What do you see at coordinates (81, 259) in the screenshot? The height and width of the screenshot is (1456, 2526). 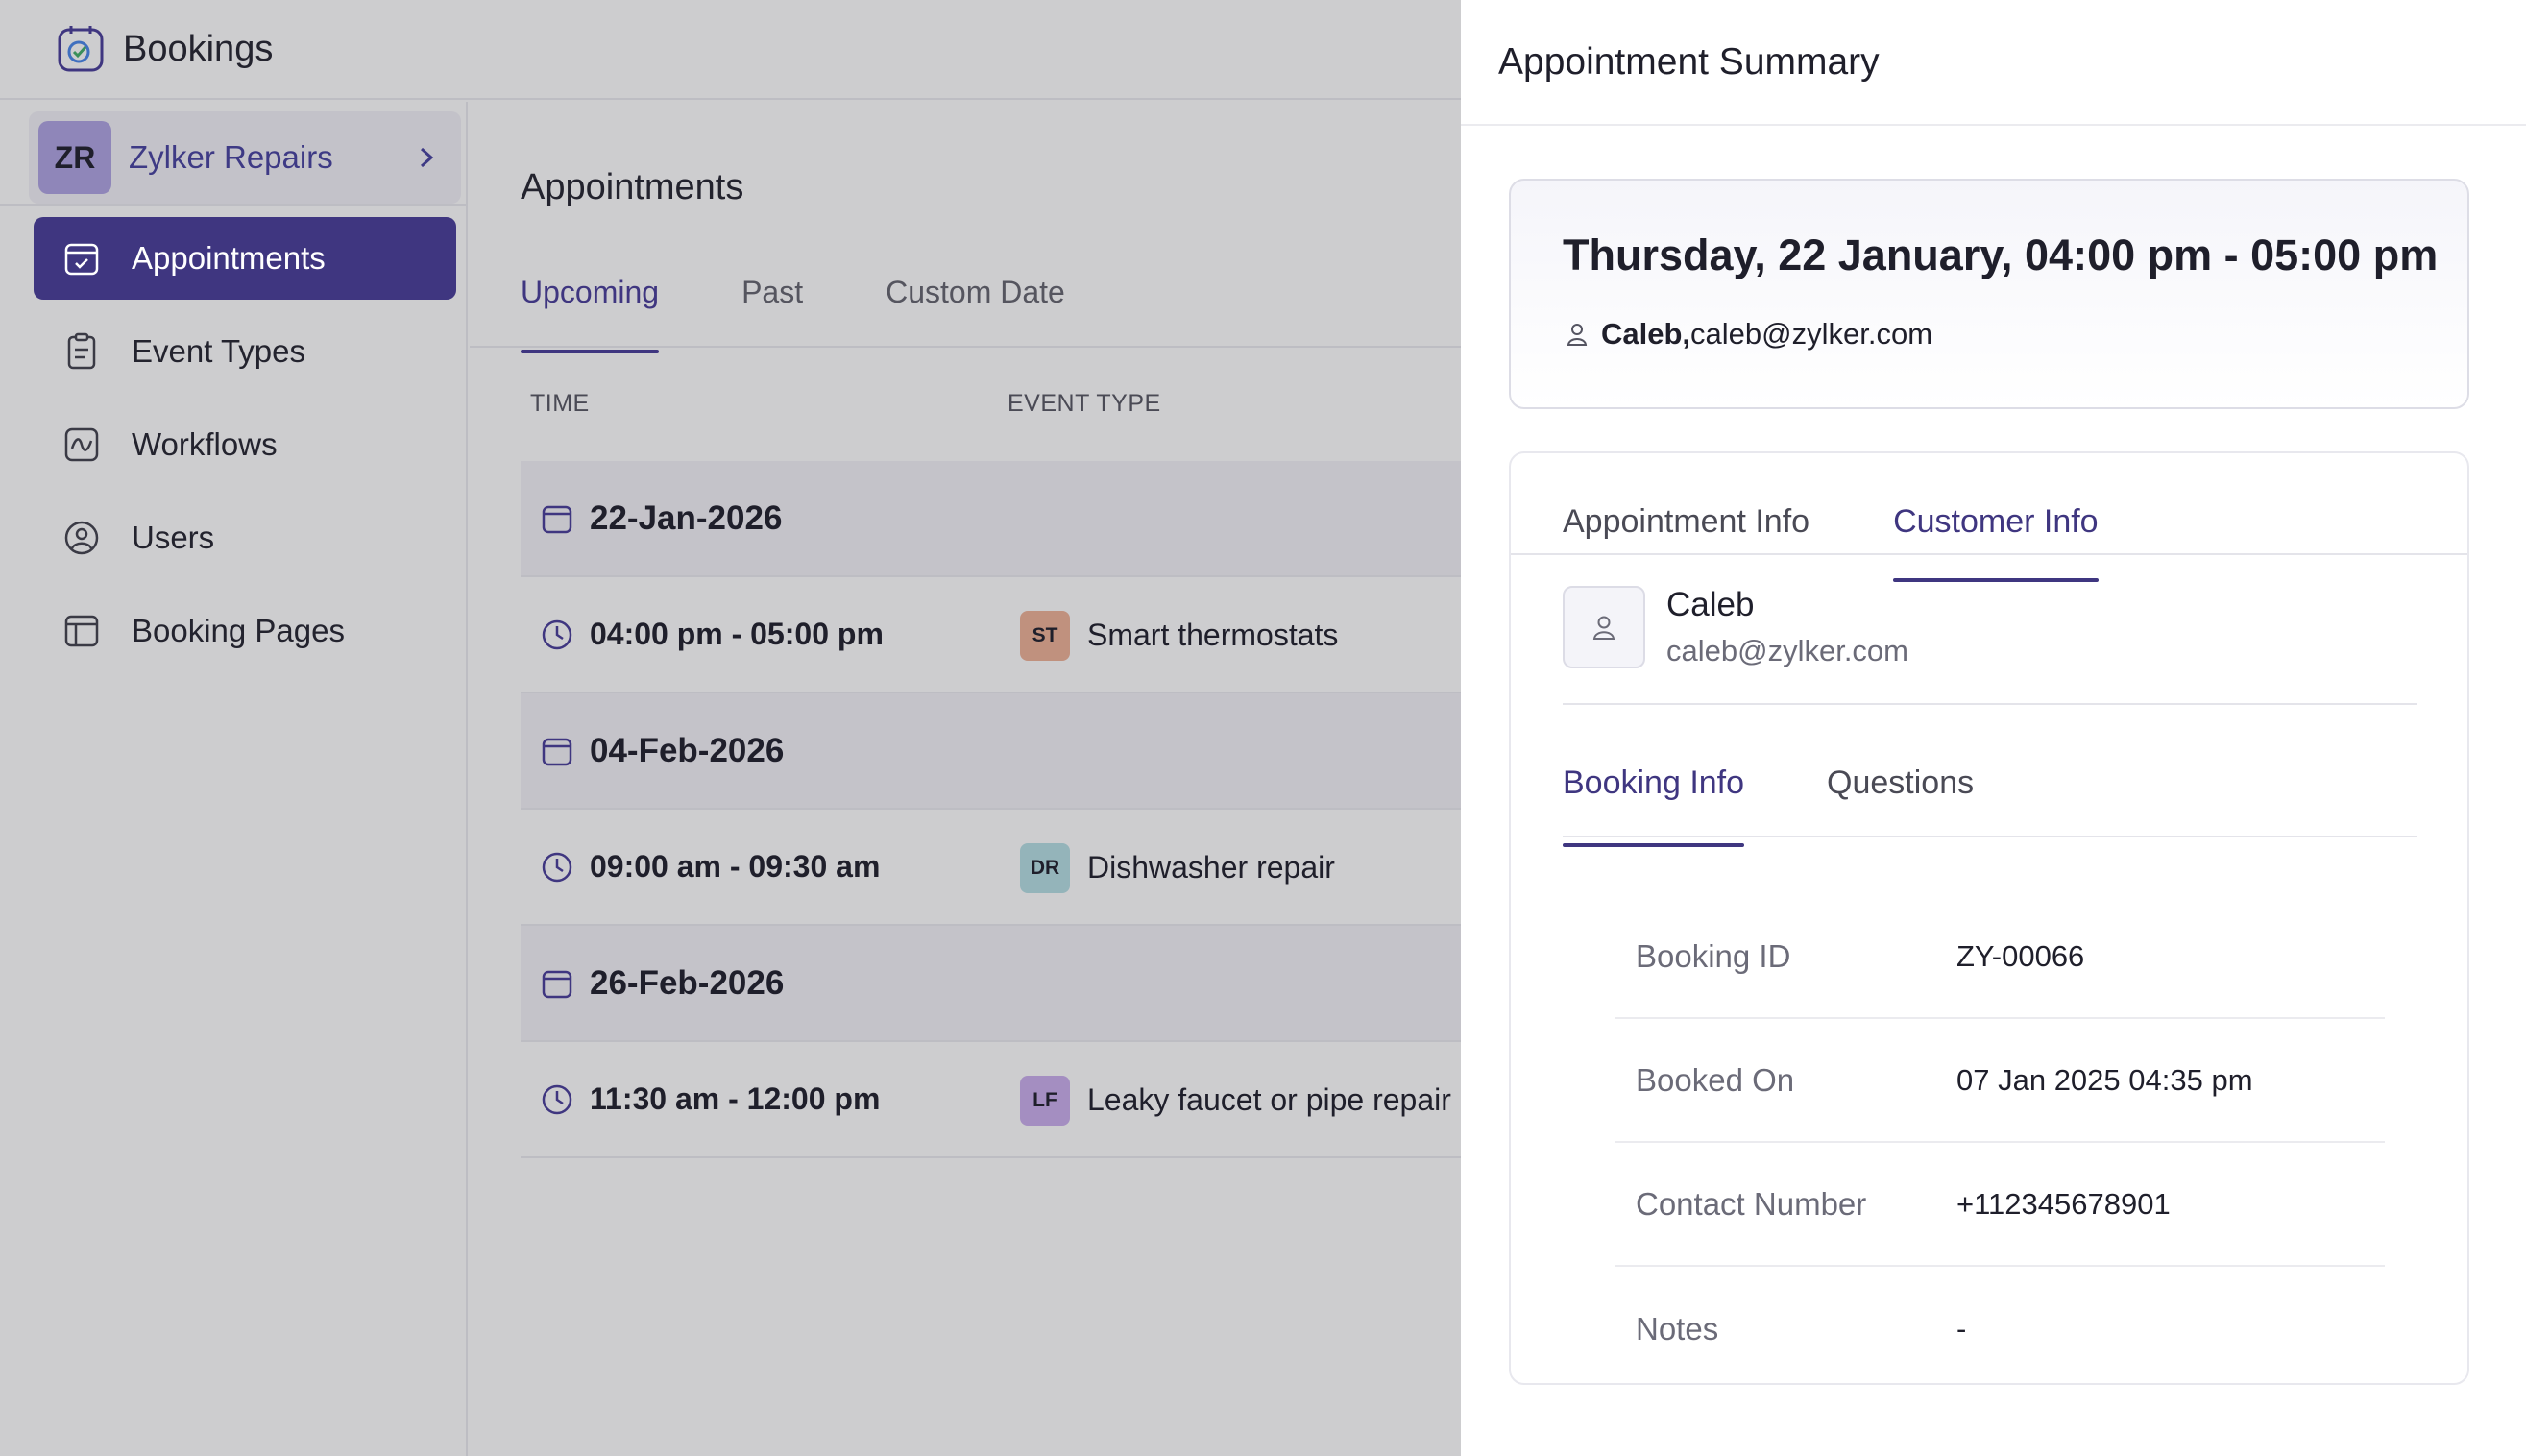 I see `calendar-check-icon` at bounding box center [81, 259].